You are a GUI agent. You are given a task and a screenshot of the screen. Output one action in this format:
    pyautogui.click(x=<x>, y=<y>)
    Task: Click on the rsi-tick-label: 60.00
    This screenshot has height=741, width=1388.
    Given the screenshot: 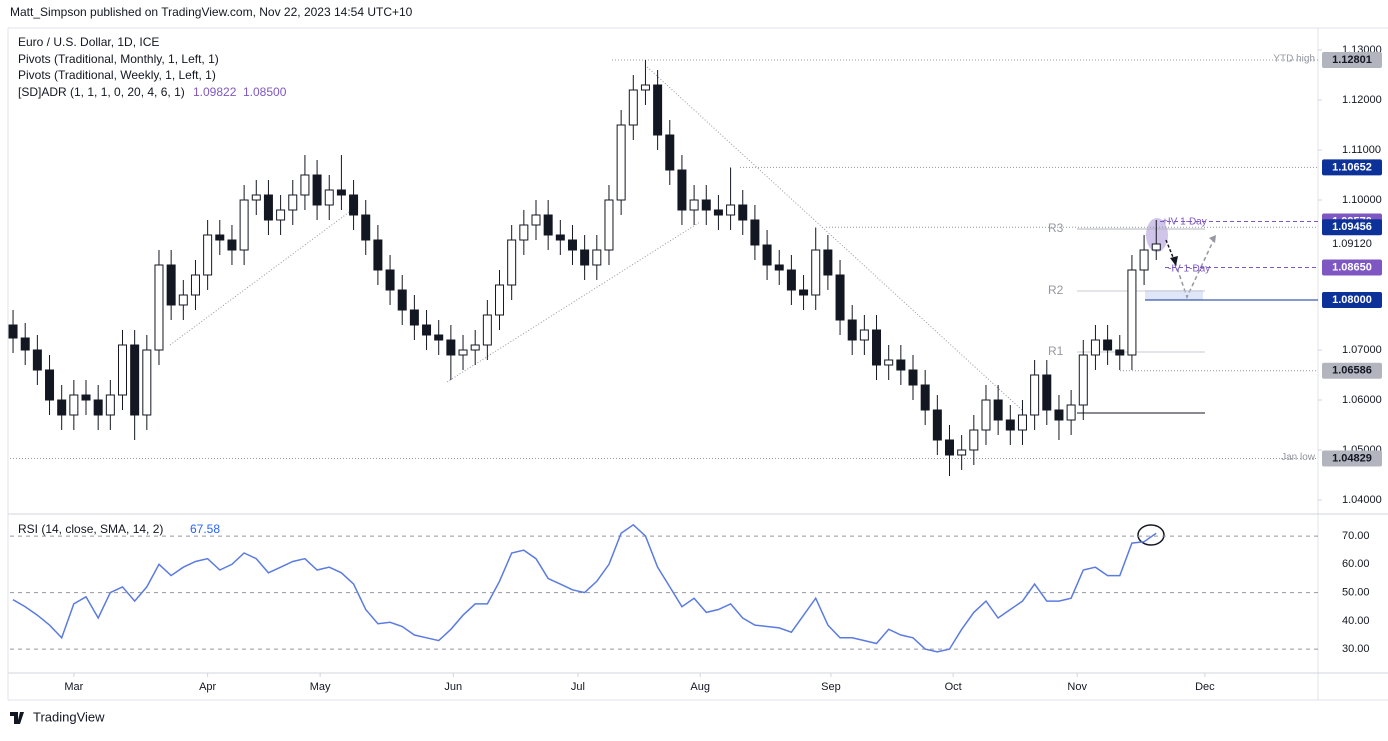 What is the action you would take?
    pyautogui.click(x=1356, y=564)
    